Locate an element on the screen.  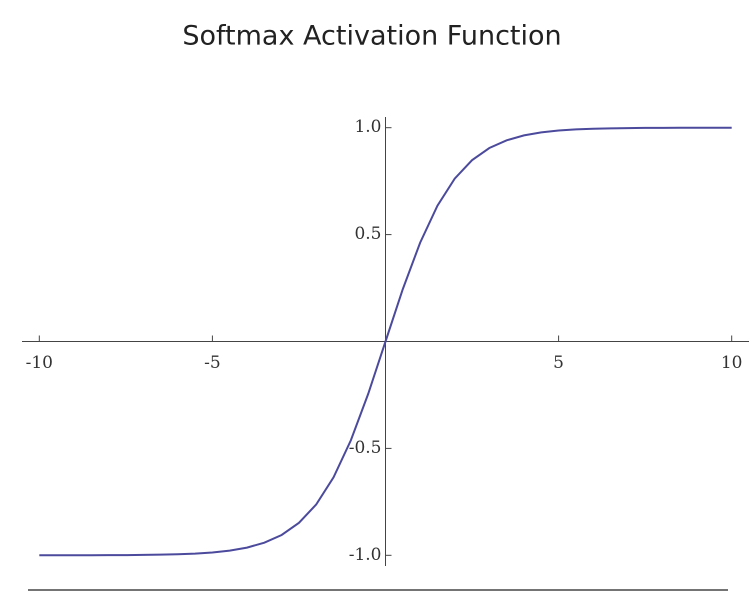
y-tick-label: 1.0 is located at coordinates (367, 127).